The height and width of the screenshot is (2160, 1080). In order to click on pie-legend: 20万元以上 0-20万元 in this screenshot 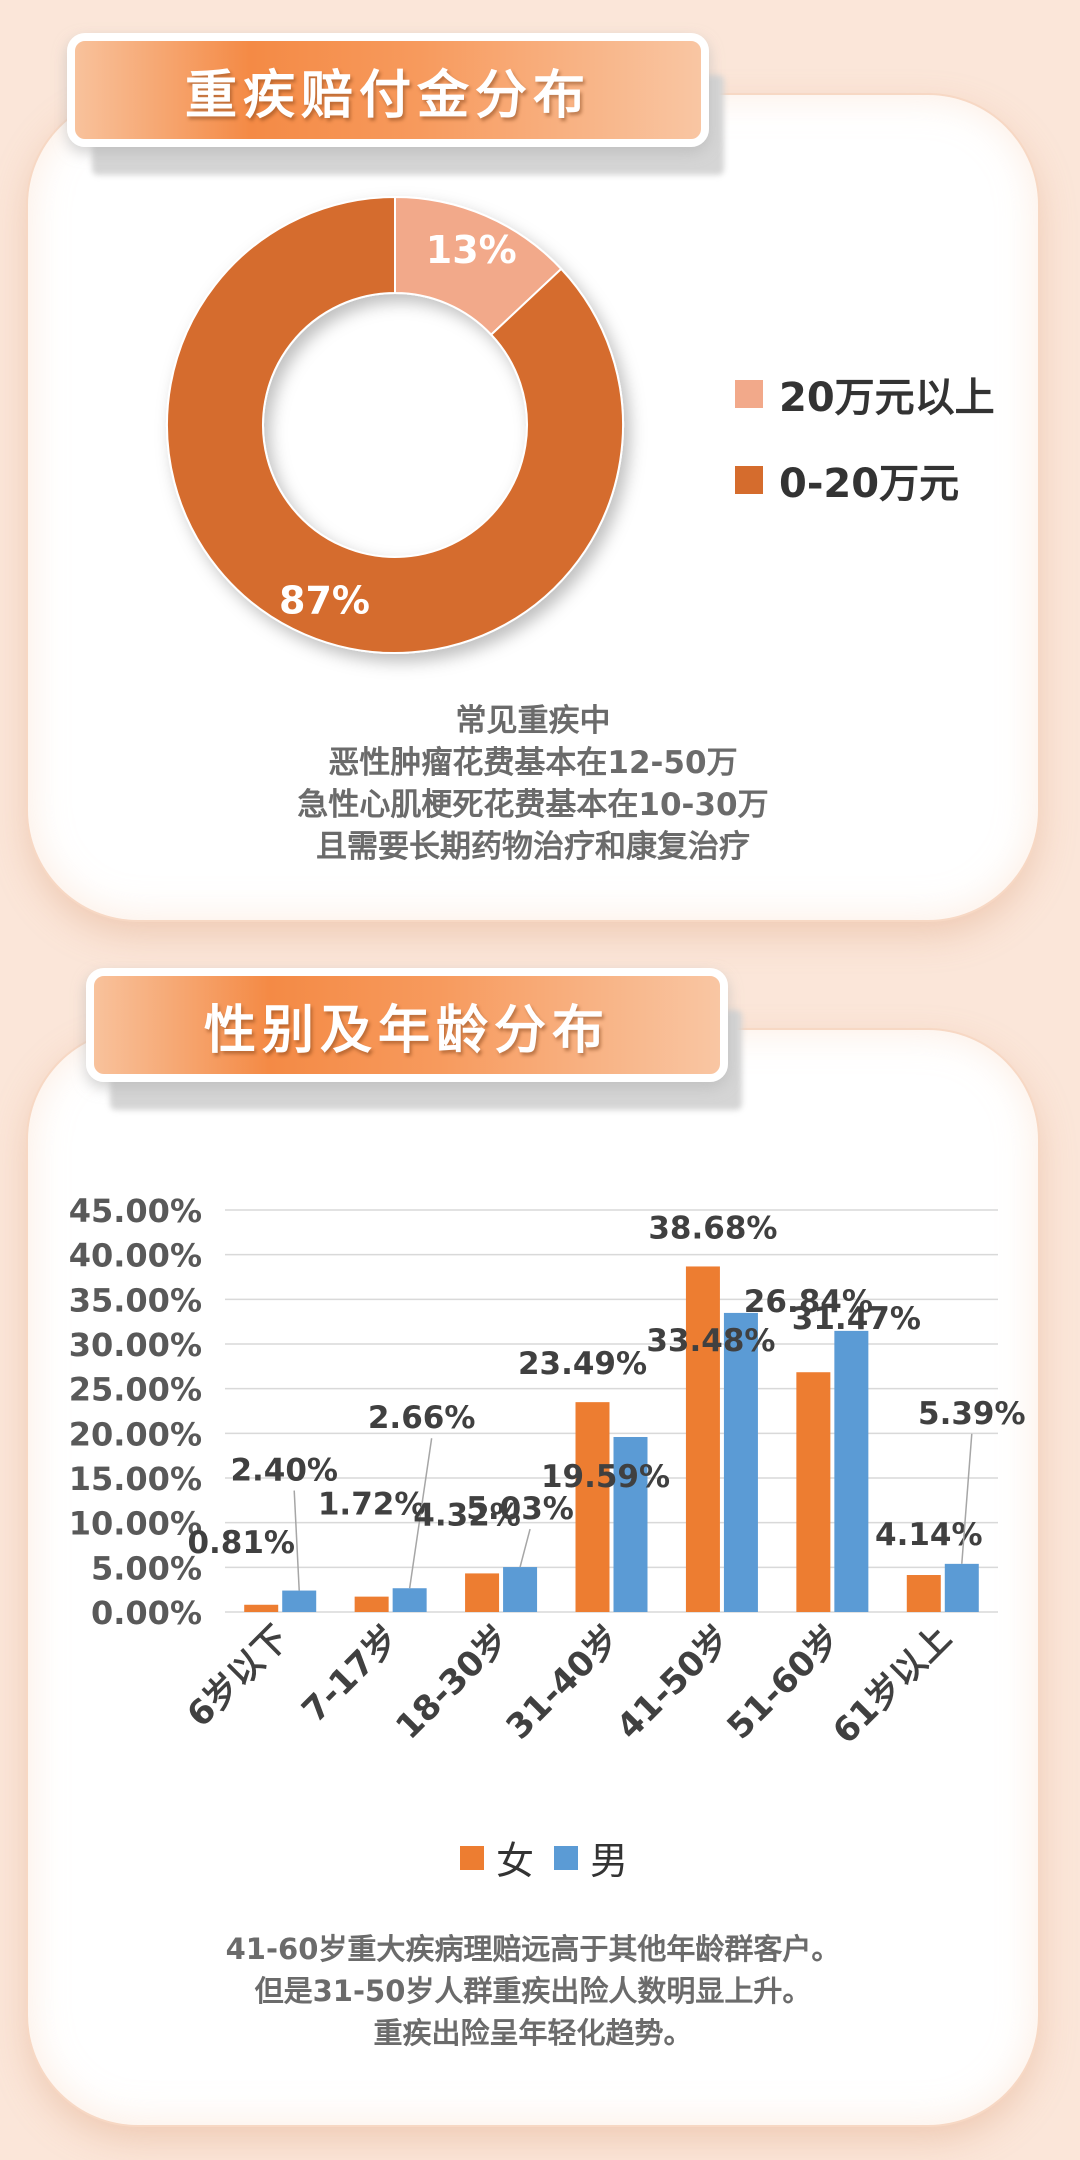, I will do `click(865, 451)`.